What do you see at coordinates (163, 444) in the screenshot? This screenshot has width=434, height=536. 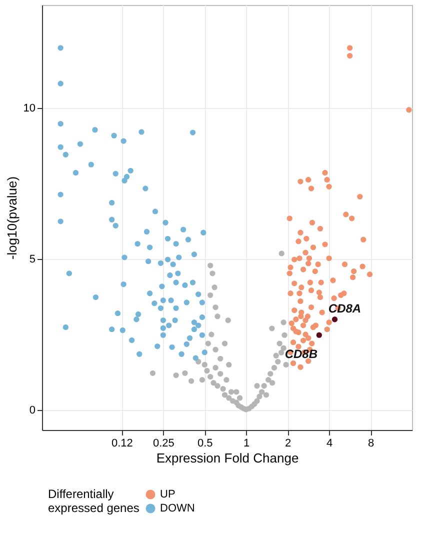 I see `x-tick-label: 0.25` at bounding box center [163, 444].